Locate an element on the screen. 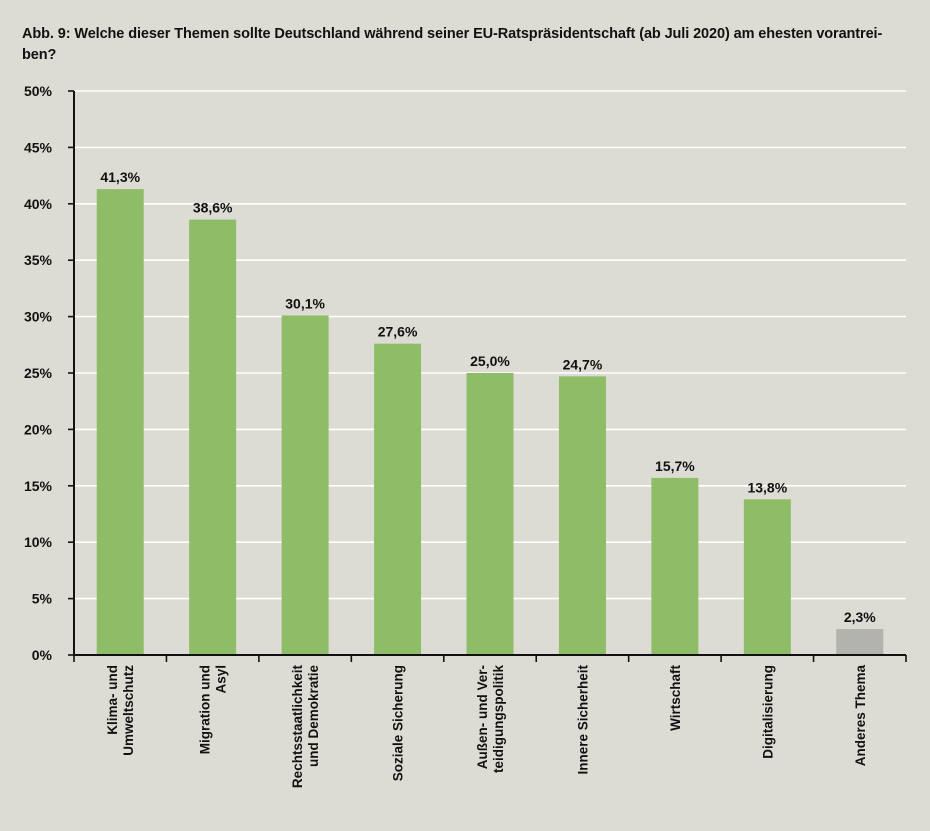 Image resolution: width=930 pixels, height=831 pixels. category-label-line: Digitalisierung is located at coordinates (767, 712).